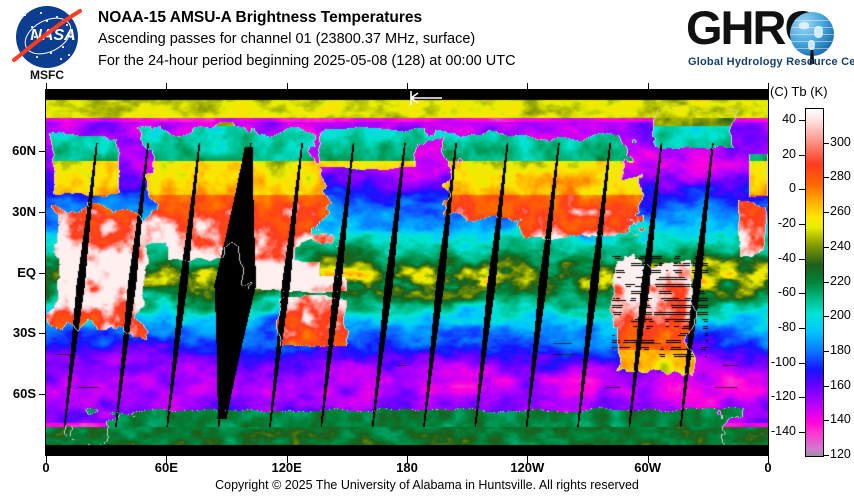 The width and height of the screenshot is (854, 502). What do you see at coordinates (783, 396) in the screenshot?
I see `colorbar-label-c: -120` at bounding box center [783, 396].